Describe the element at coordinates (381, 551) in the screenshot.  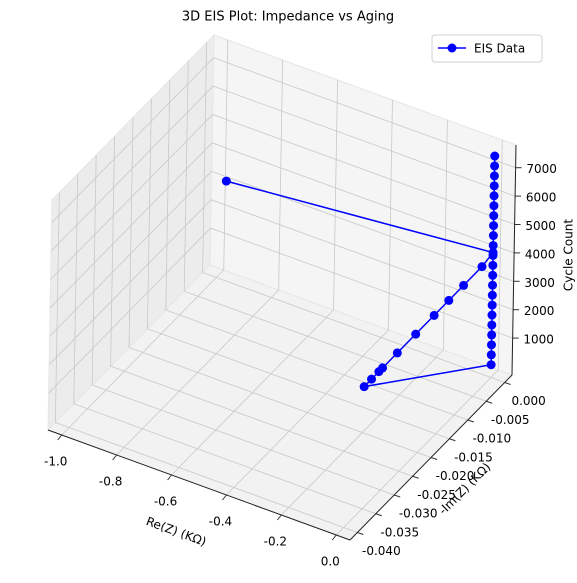
I see `y-tick-label: -0.040` at that location.